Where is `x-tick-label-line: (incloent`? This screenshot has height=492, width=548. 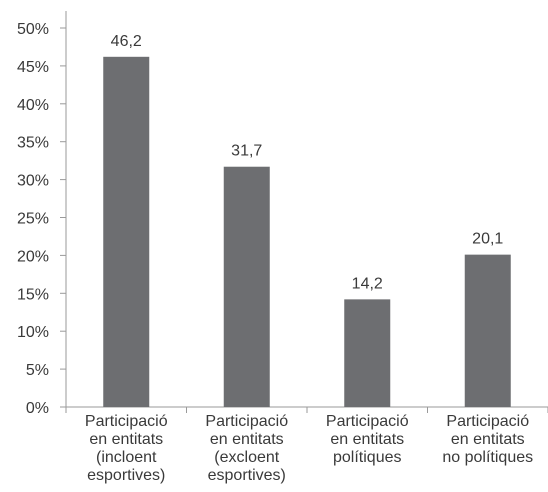 x-tick-label-line: (incloent is located at coordinates (126, 457).